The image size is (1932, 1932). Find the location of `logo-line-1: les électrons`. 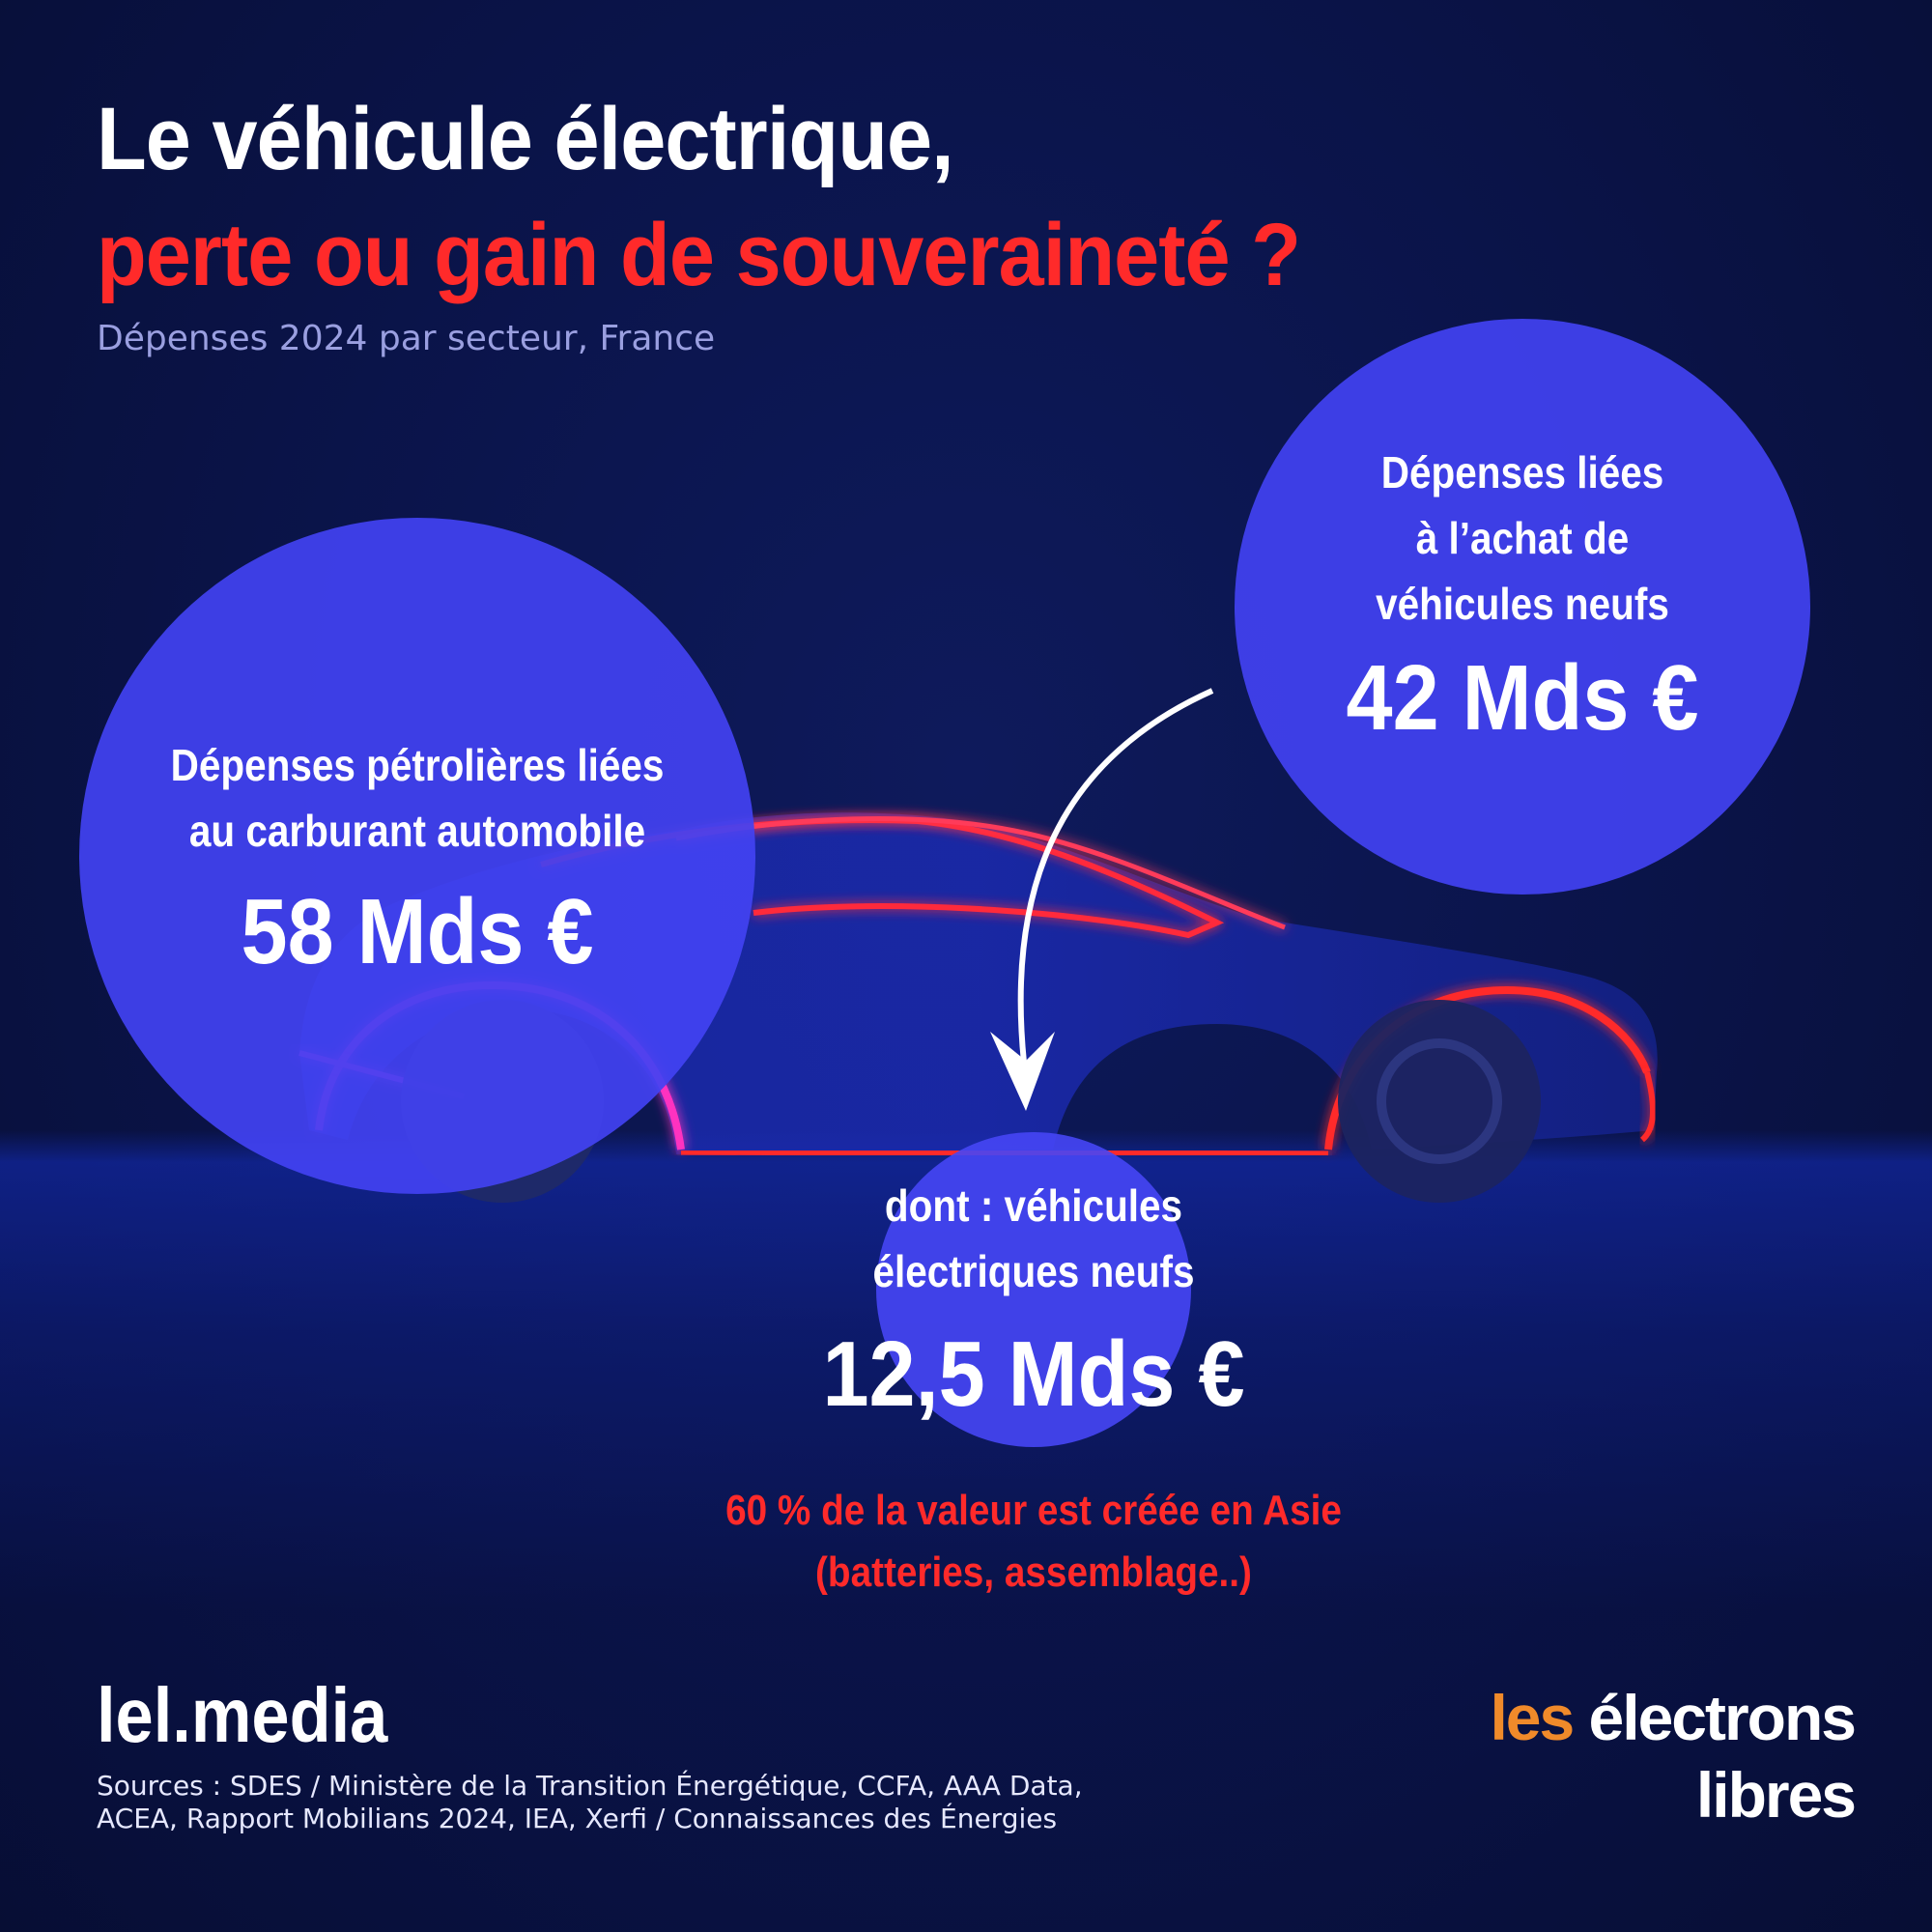

logo-line-1: les électrons is located at coordinates (1673, 1717).